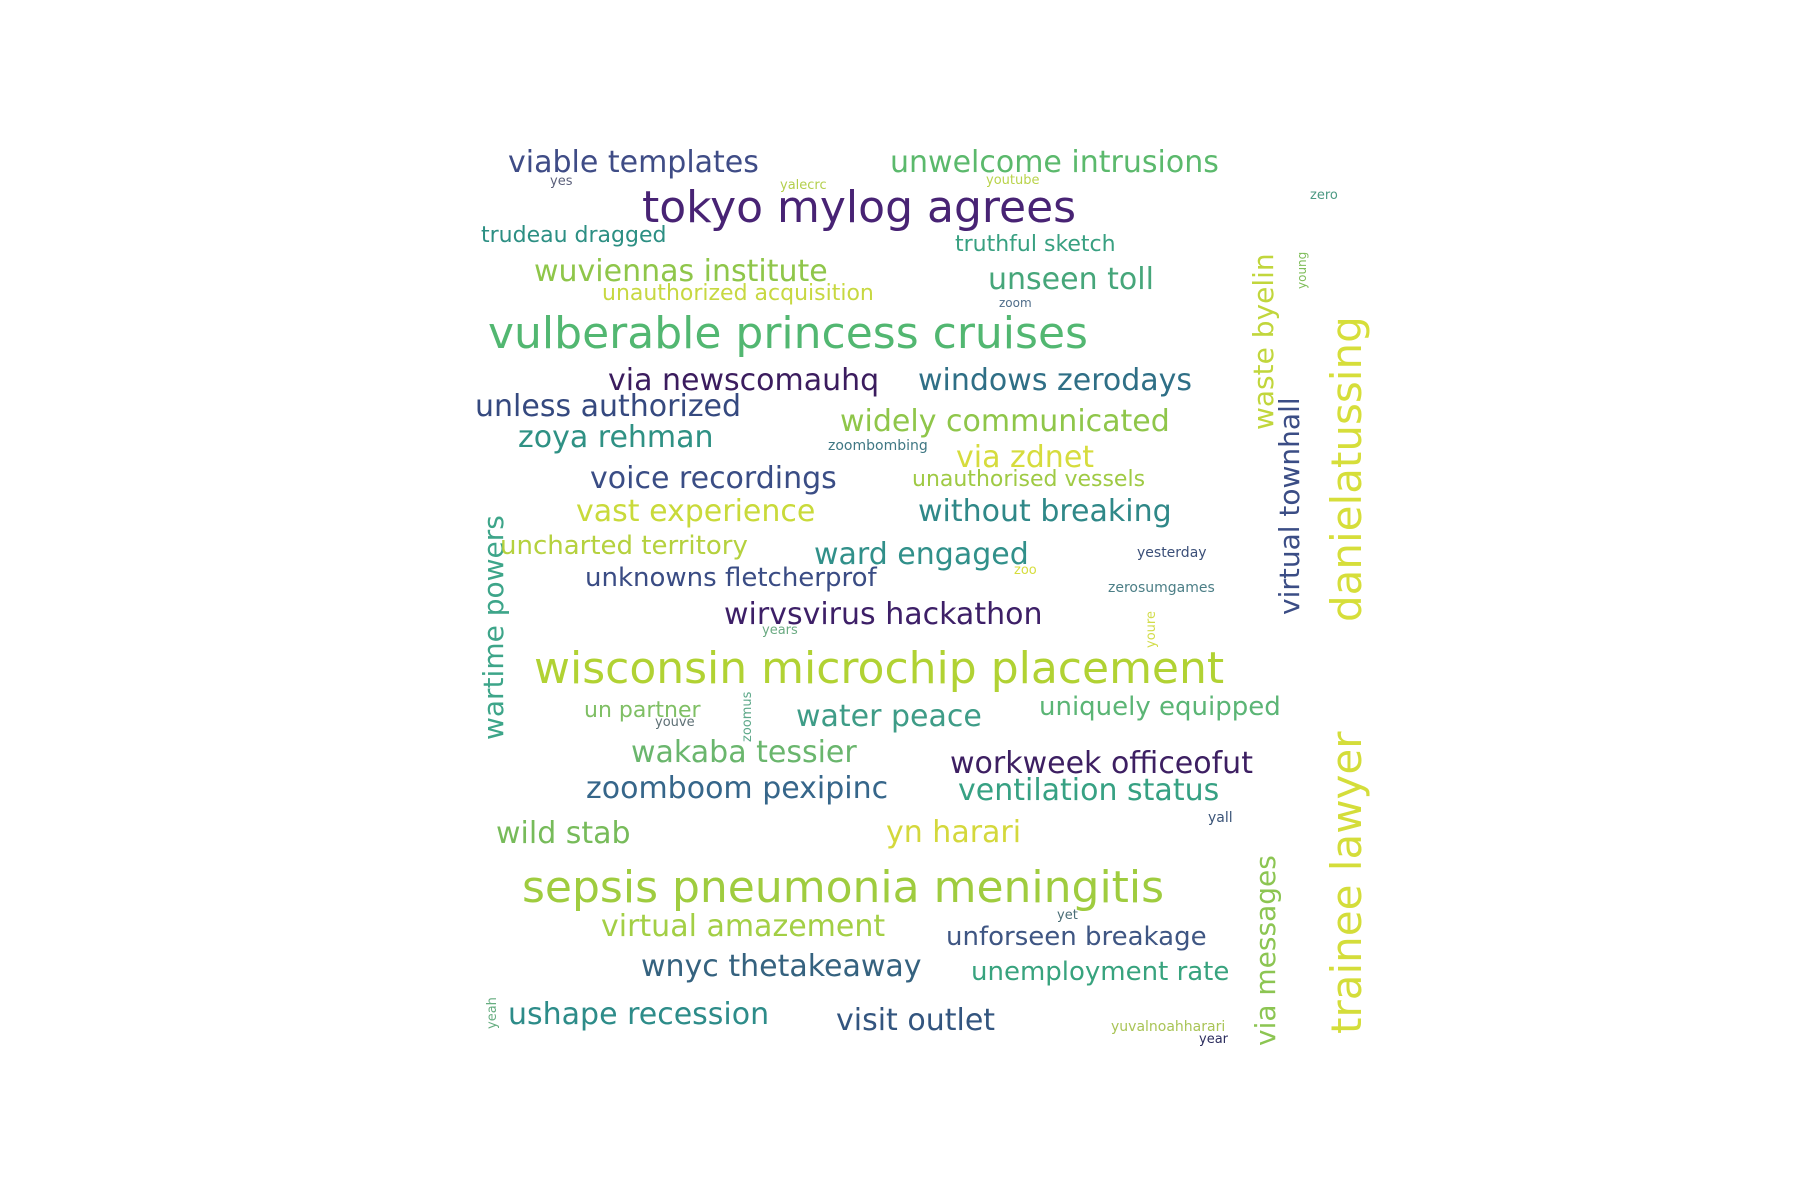 The width and height of the screenshot is (1800, 1200). Describe the element at coordinates (633, 162) in the screenshot. I see `word: viable templates` at that location.